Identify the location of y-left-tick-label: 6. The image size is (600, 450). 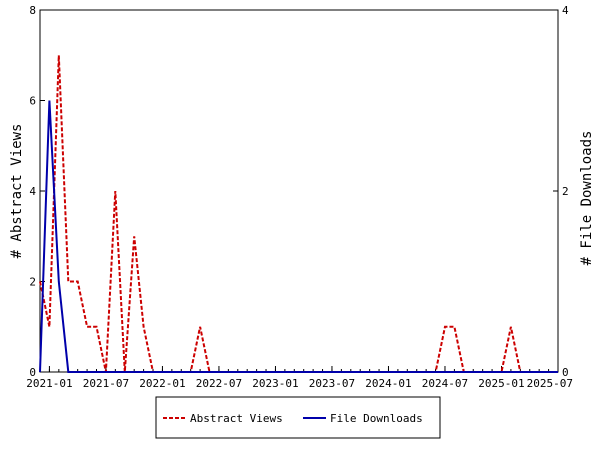
(32, 101).